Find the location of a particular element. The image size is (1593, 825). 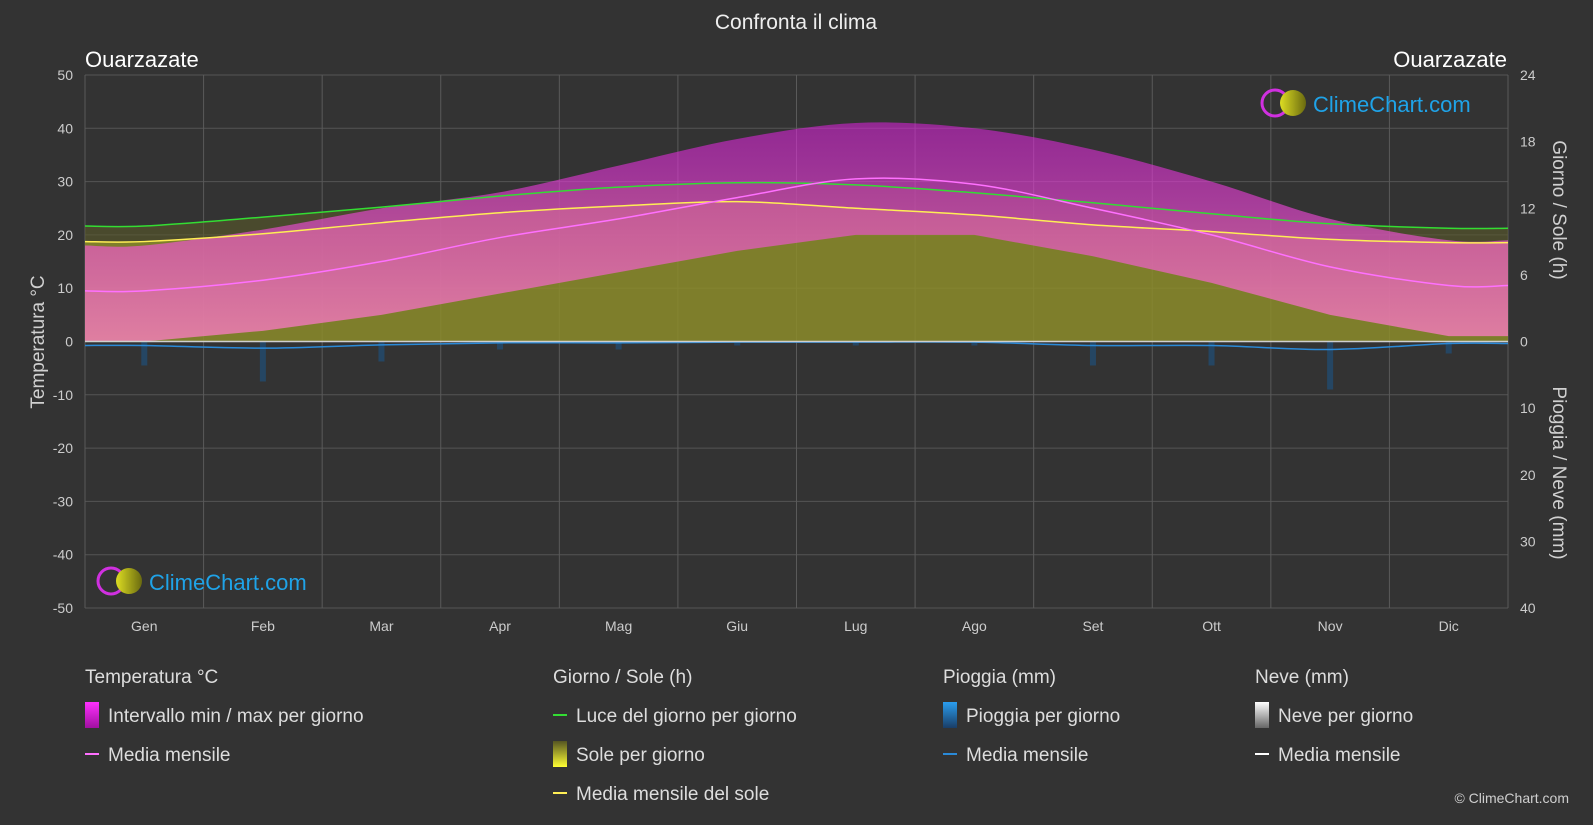

legend-rain-head: Pioggia (mm) is located at coordinates (999, 677).